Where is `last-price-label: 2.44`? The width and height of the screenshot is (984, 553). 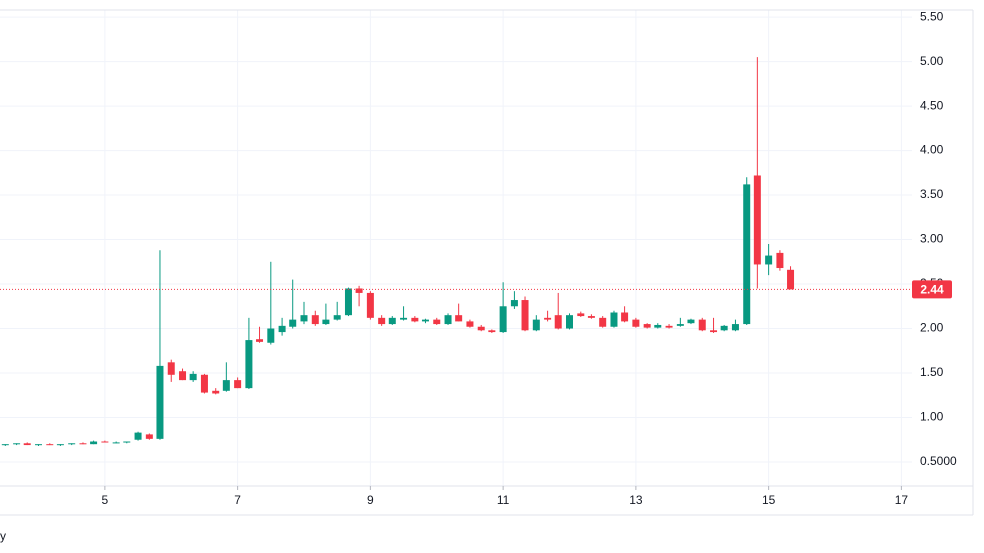 last-price-label: 2.44 is located at coordinates (932, 290).